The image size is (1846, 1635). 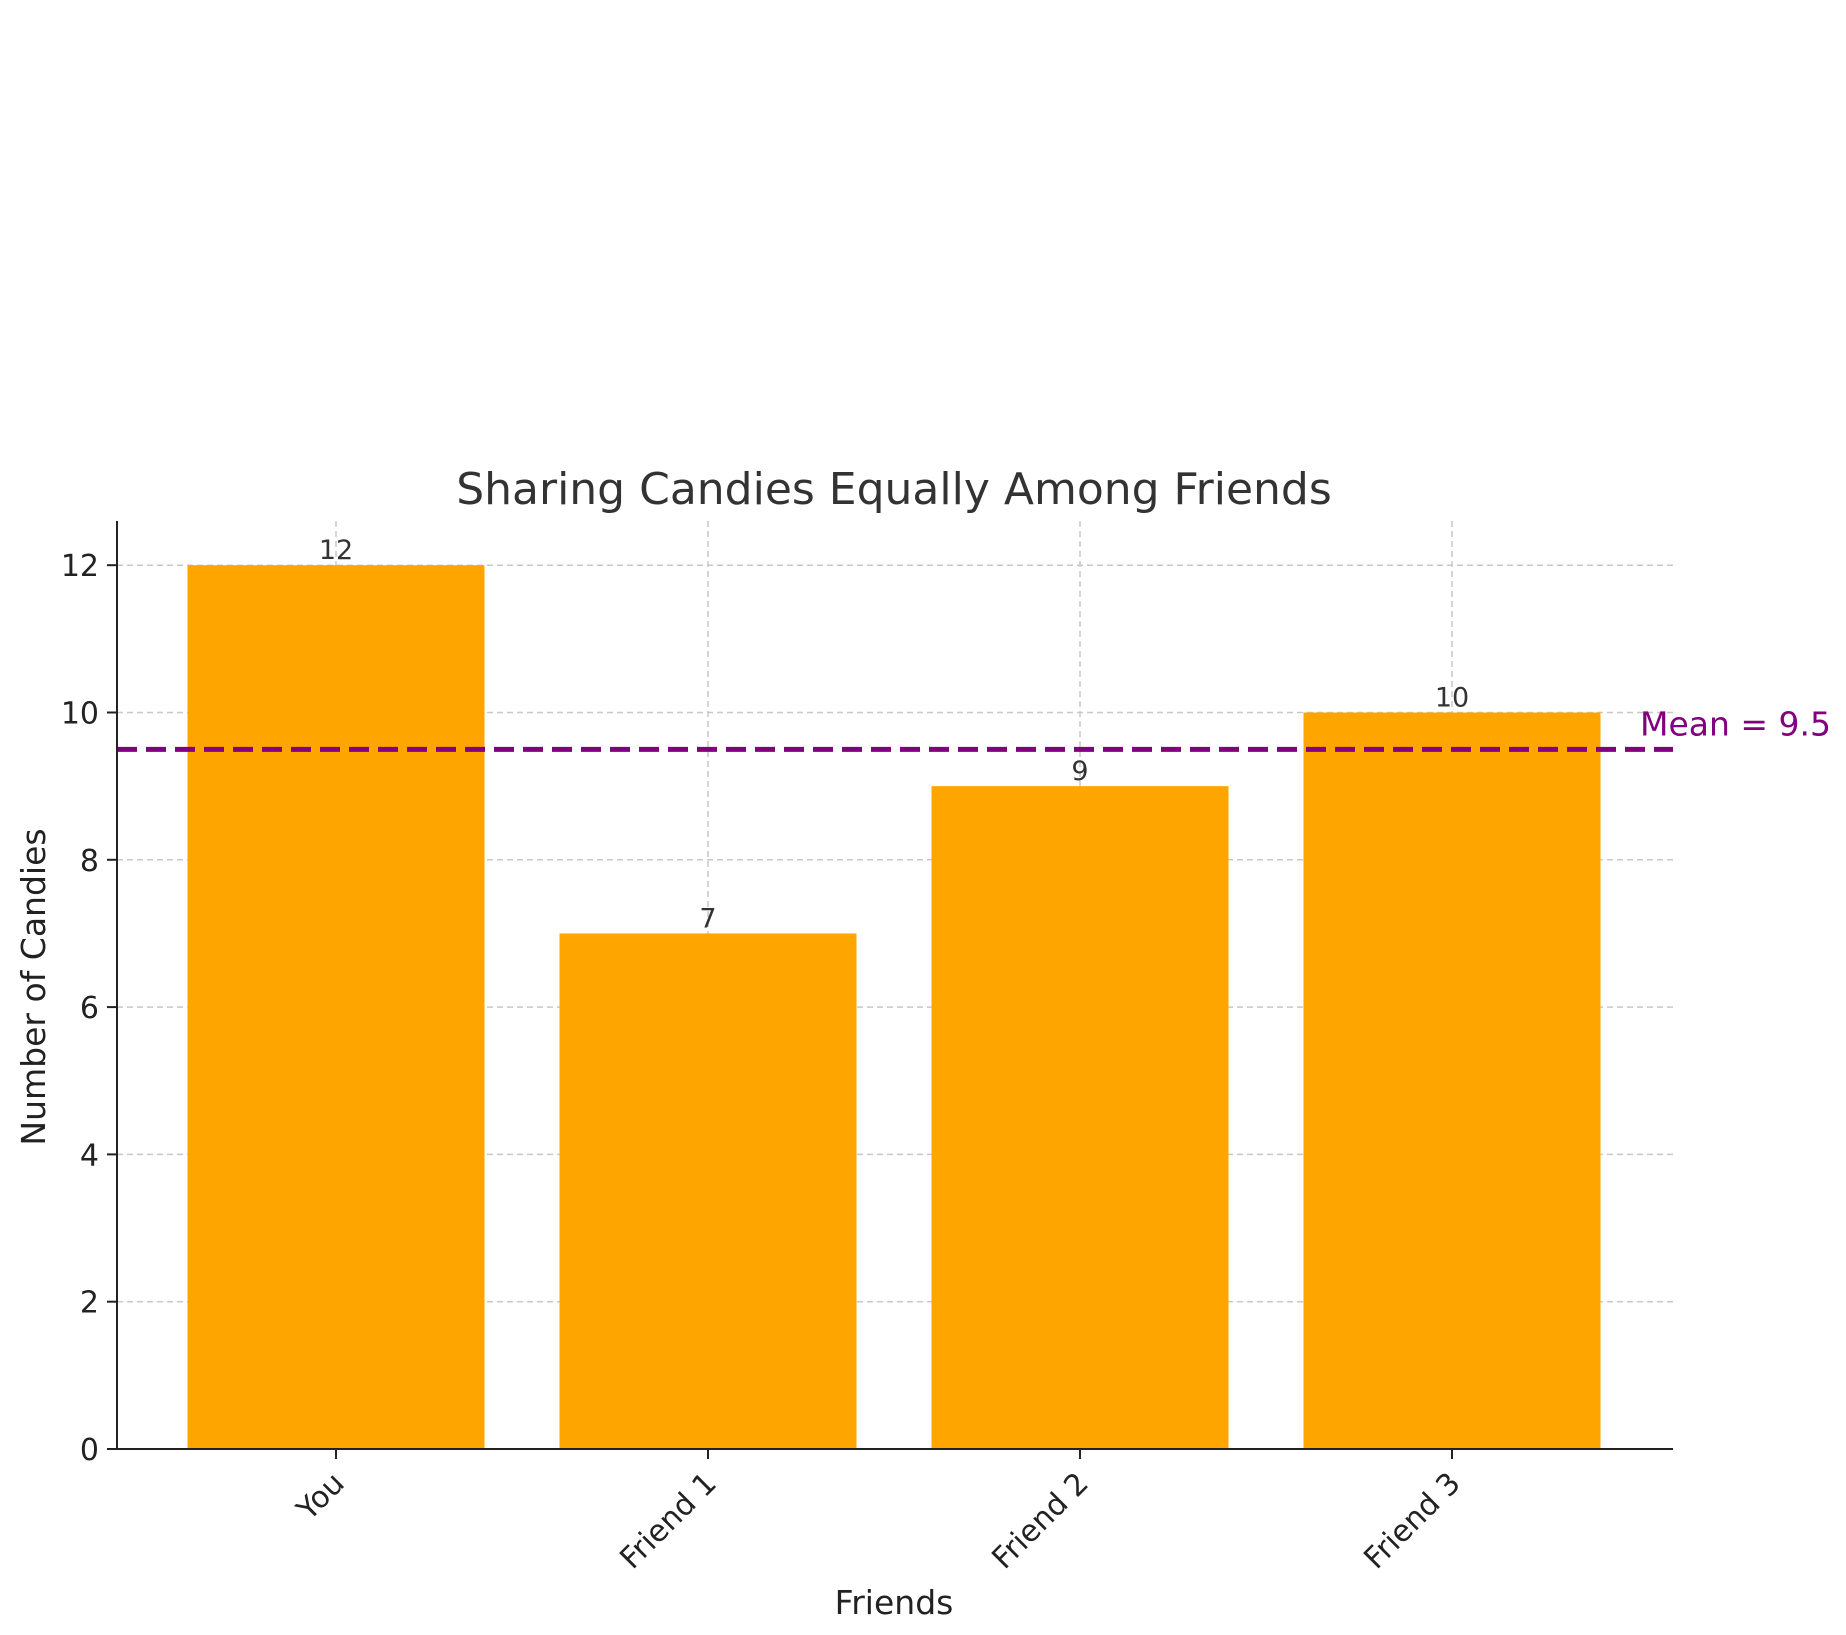 I want to click on x-axis-label: Friends, so click(x=894, y=1602).